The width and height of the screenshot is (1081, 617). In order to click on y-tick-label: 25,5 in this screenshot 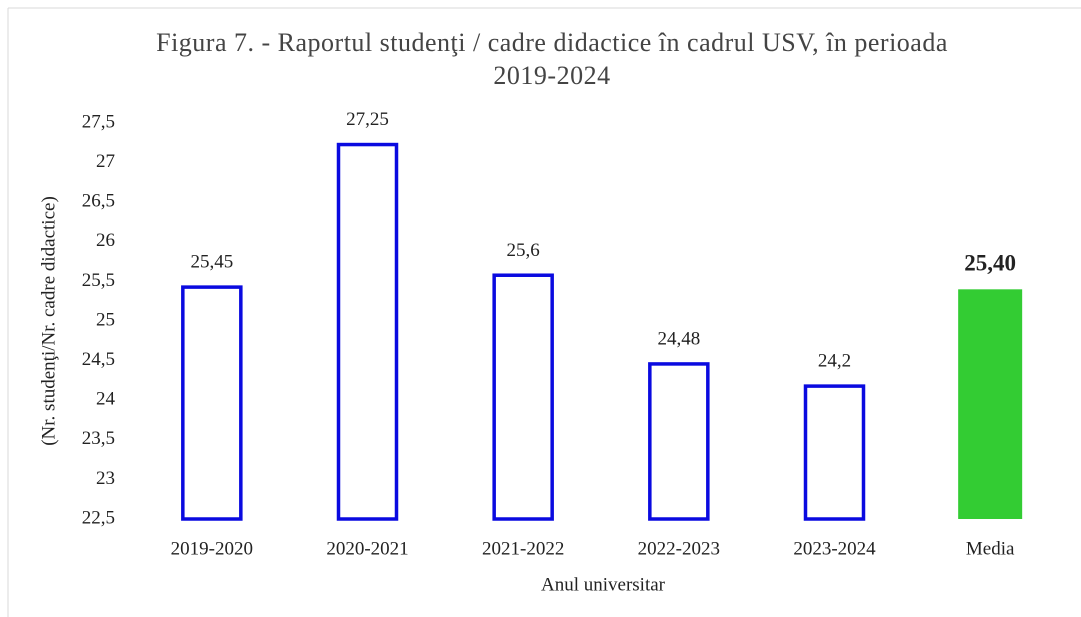, I will do `click(98, 280)`.